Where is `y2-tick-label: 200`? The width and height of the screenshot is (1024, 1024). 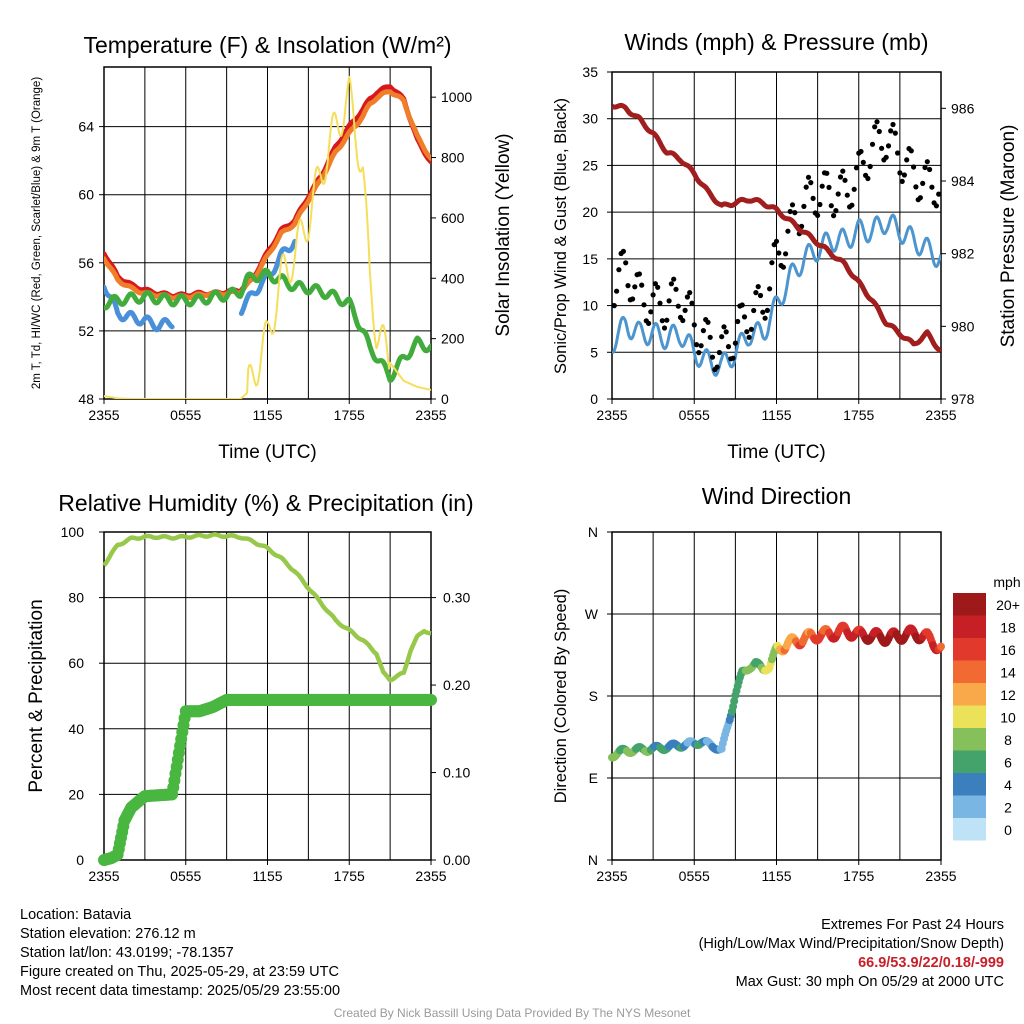 y2-tick-label: 200 is located at coordinates (453, 339).